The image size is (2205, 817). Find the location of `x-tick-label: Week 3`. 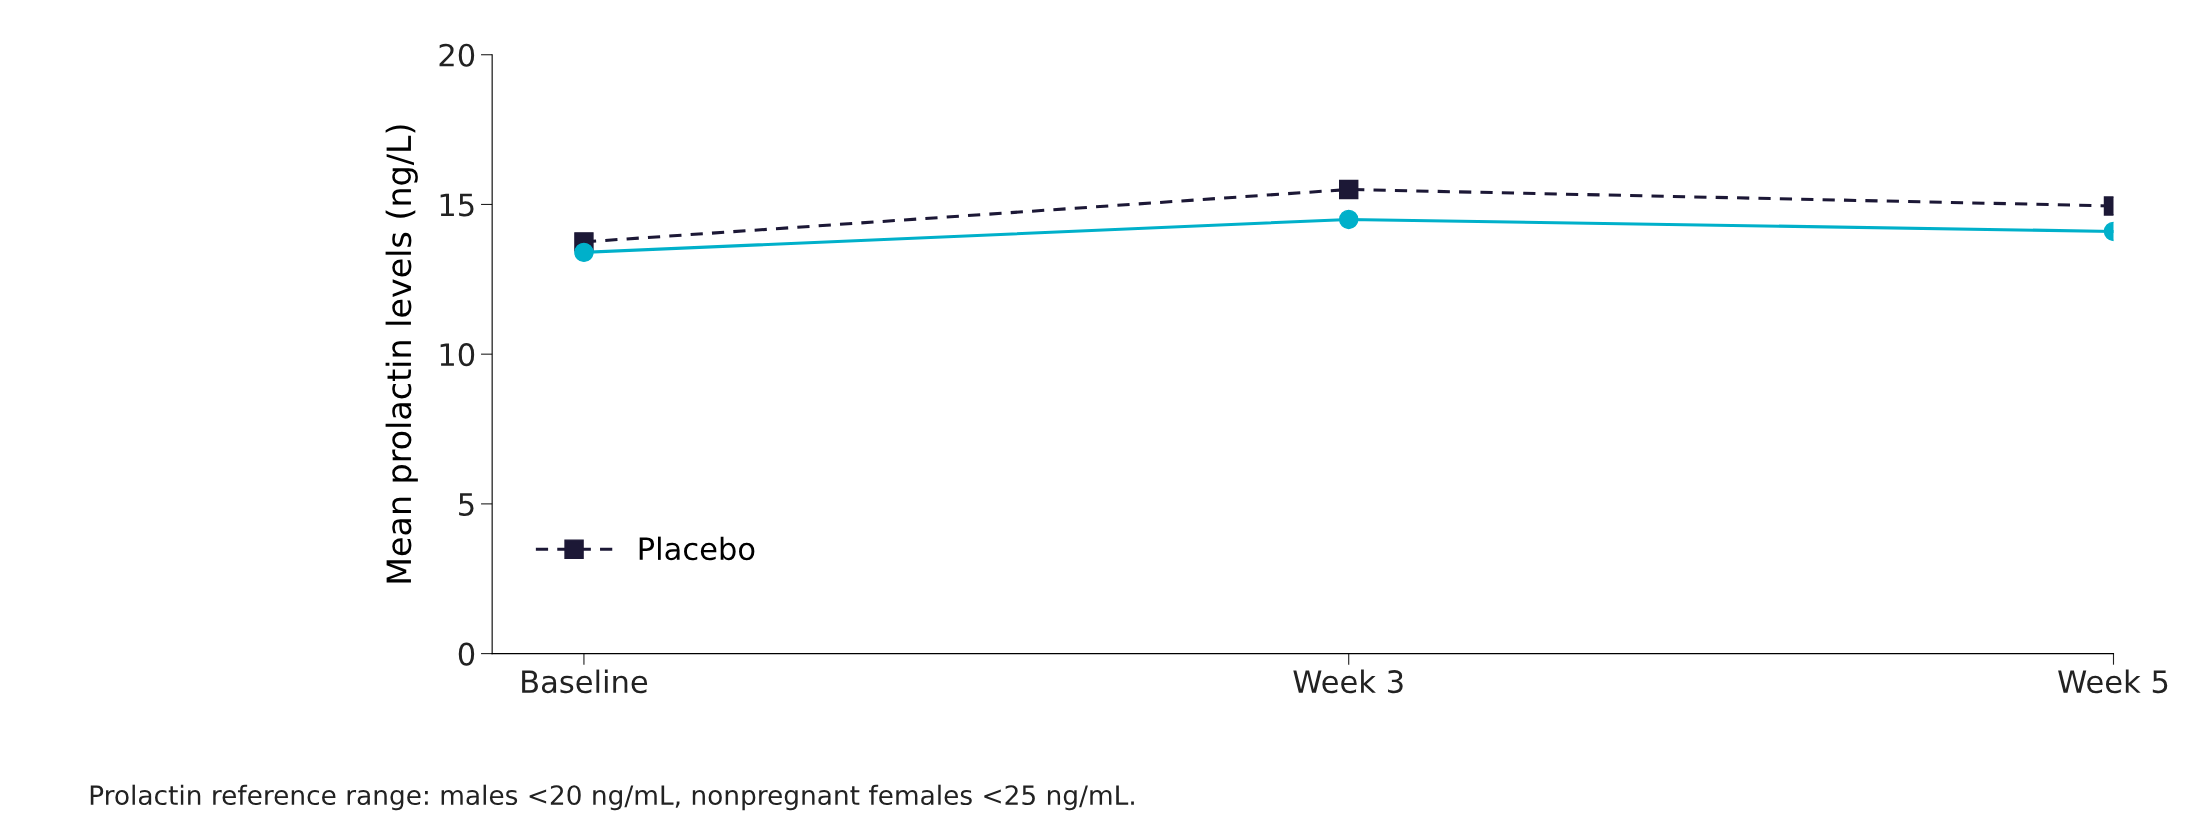

x-tick-label: Week 3 is located at coordinates (1348, 681).